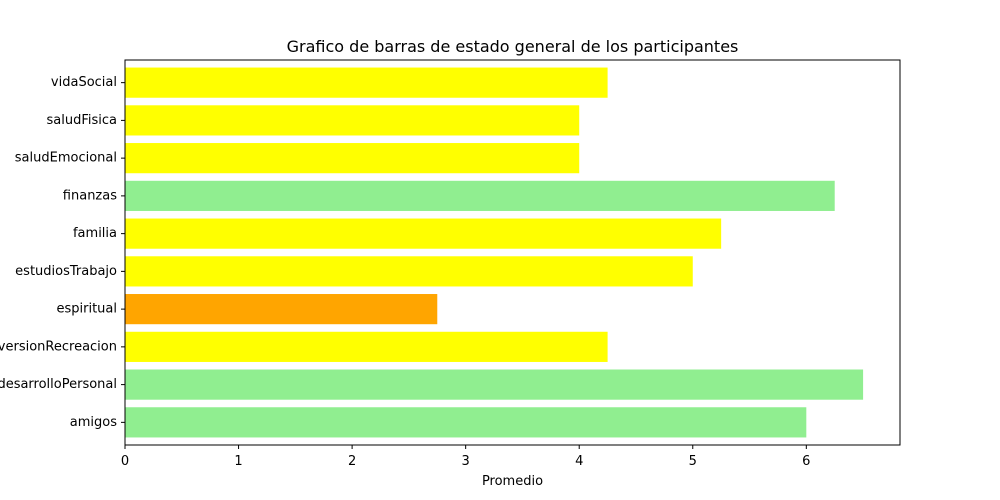 The width and height of the screenshot is (1000, 500). I want to click on bar-desarrolloPersonal, so click(494, 384).